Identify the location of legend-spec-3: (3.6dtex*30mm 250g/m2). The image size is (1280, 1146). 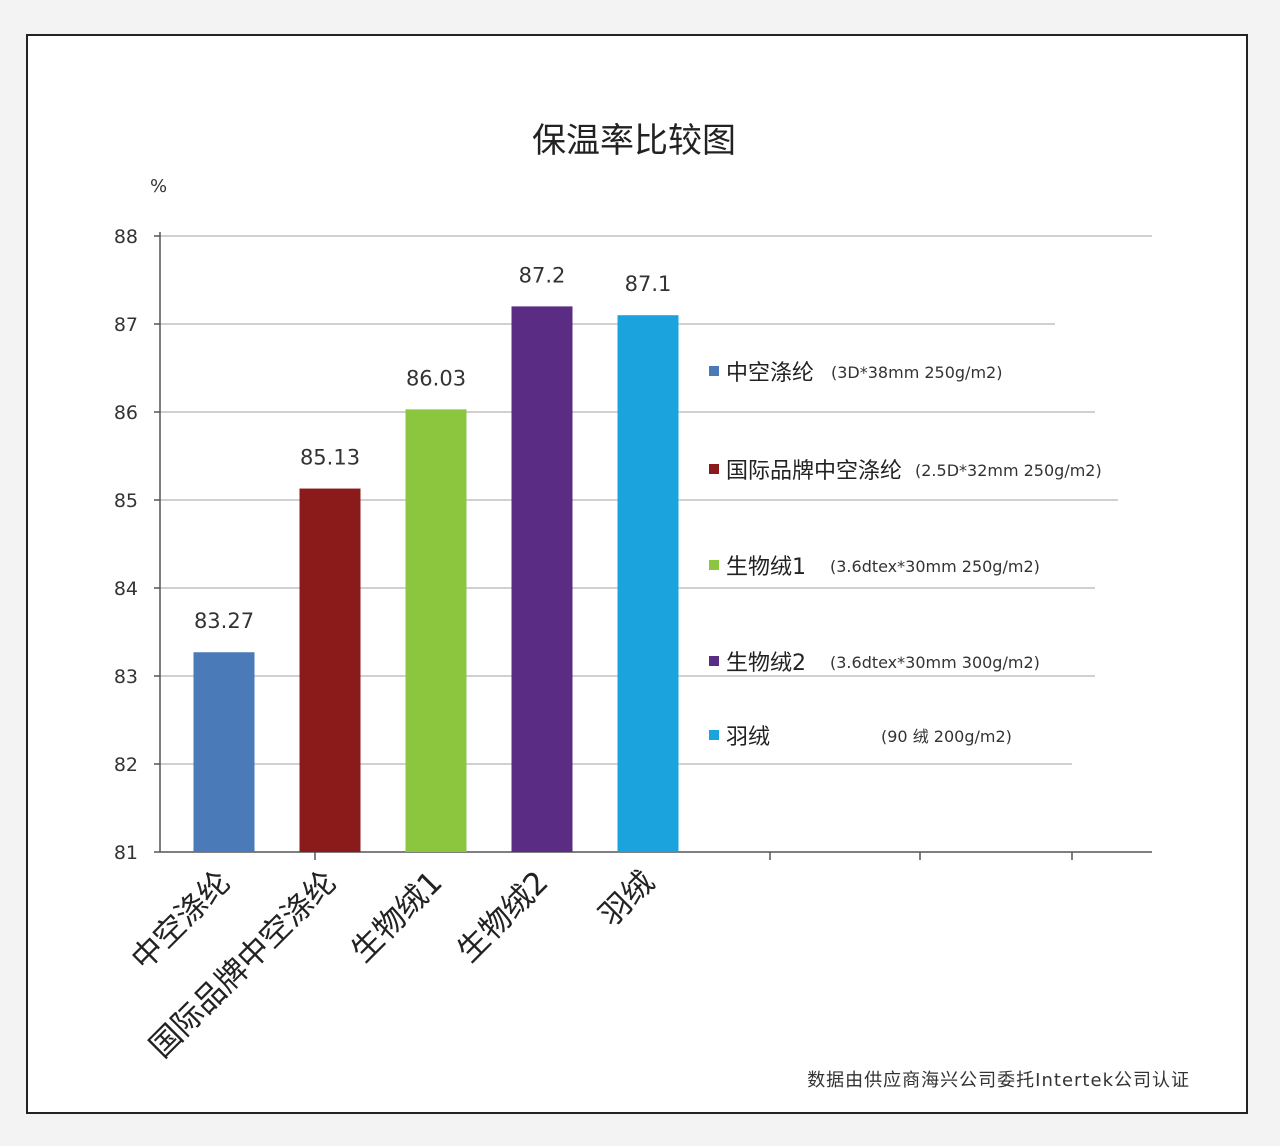
(935, 566).